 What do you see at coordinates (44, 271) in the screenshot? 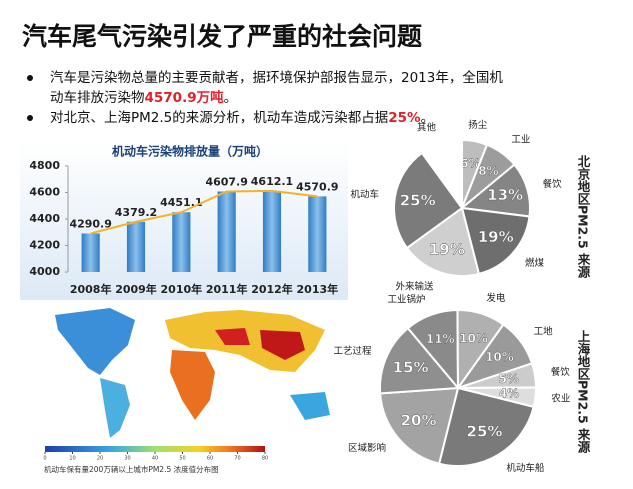
I see `y-tick-label: 4000` at bounding box center [44, 271].